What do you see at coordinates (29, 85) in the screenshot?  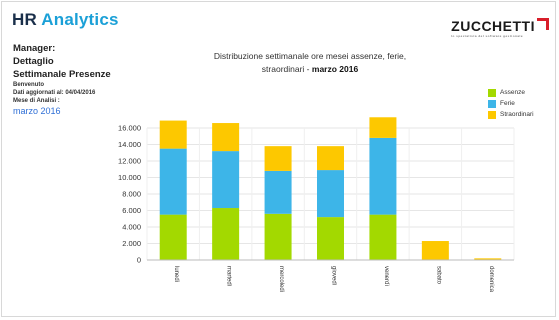 I see `welcome-text: Benvenuto` at bounding box center [29, 85].